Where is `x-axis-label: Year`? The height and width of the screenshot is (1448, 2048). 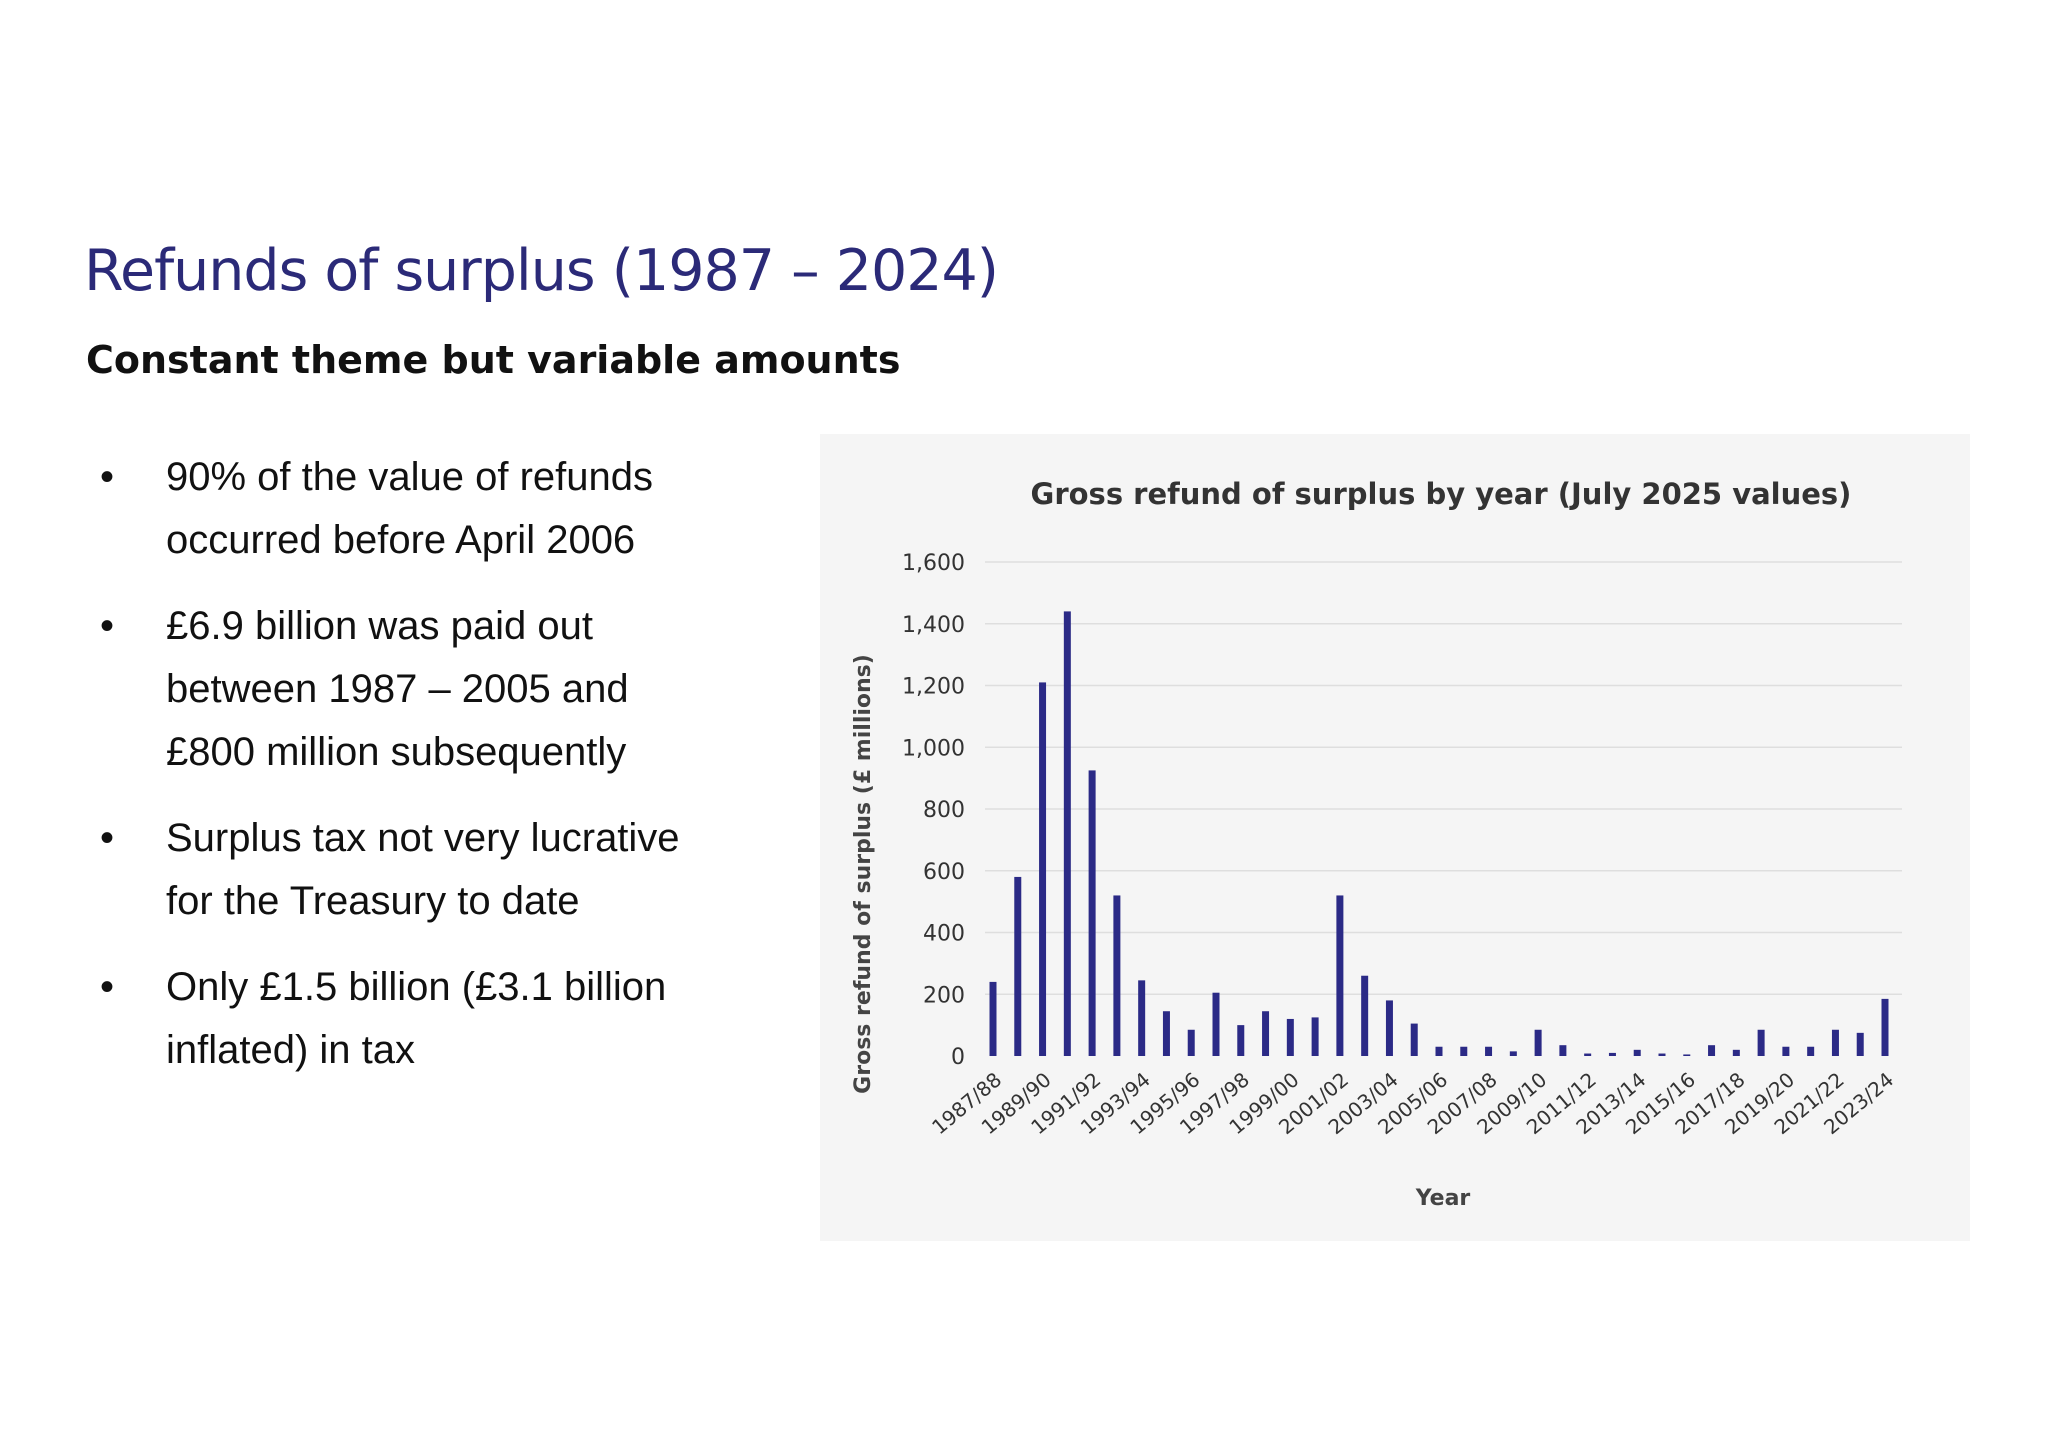
x-axis-label: Year is located at coordinates (1443, 1198).